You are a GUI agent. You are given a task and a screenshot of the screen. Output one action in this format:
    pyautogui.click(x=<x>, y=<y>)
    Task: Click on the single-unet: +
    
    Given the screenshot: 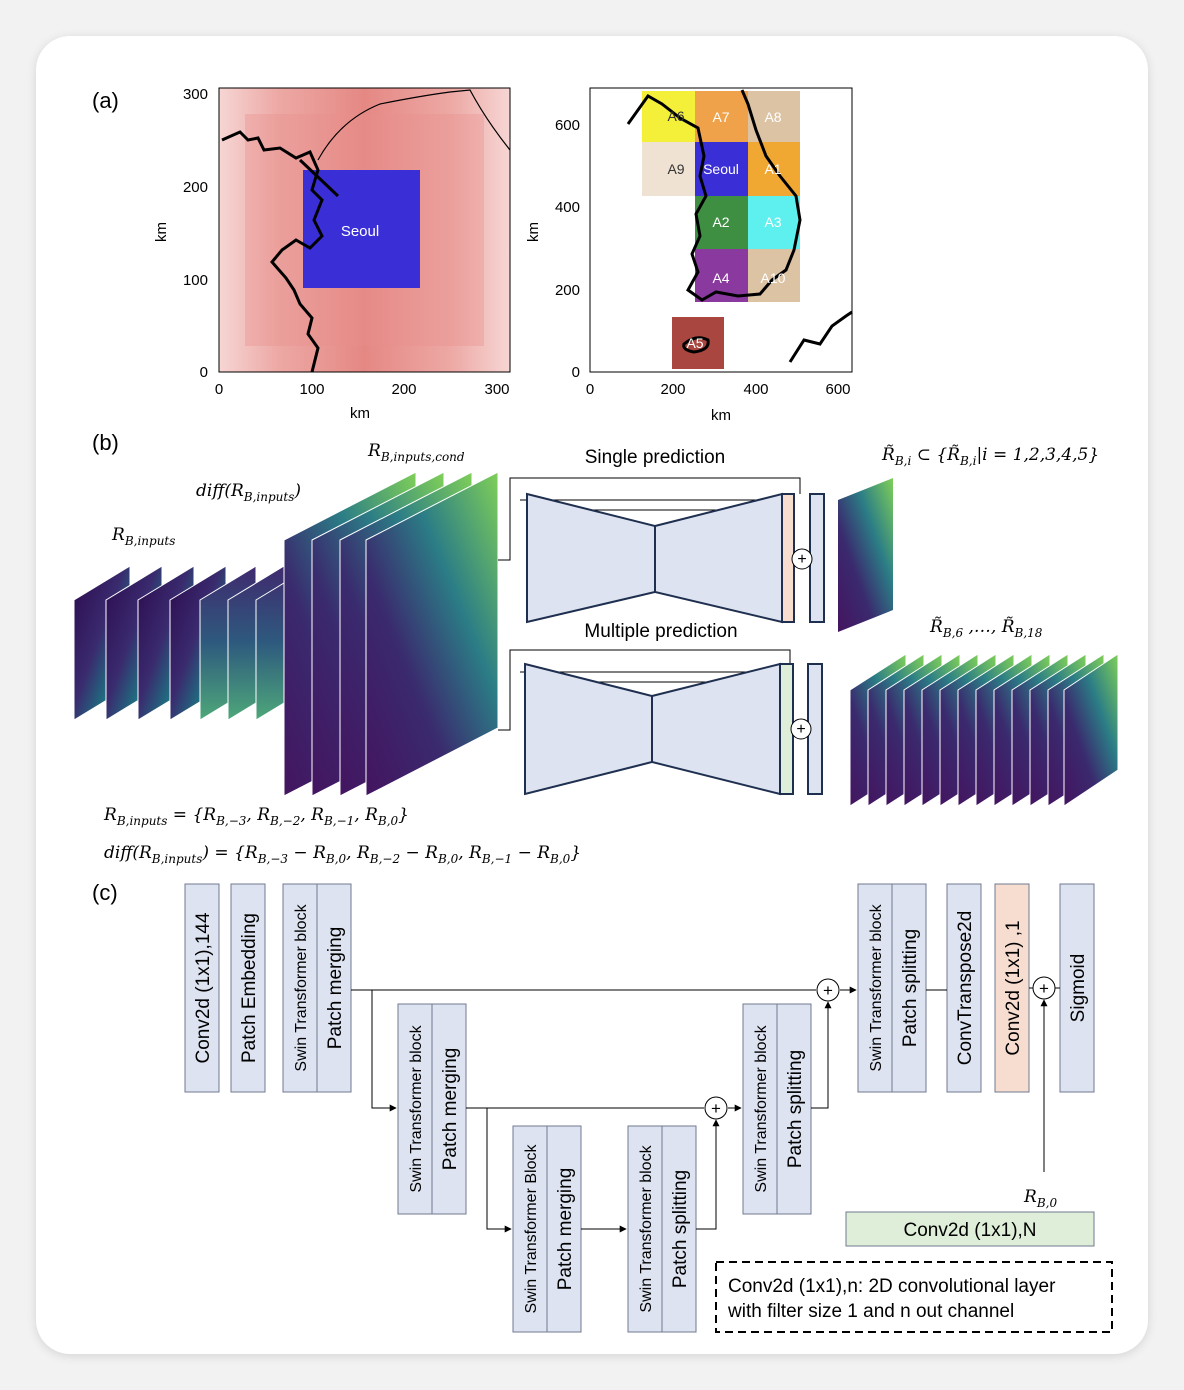 What is the action you would take?
    pyautogui.click(x=661, y=550)
    